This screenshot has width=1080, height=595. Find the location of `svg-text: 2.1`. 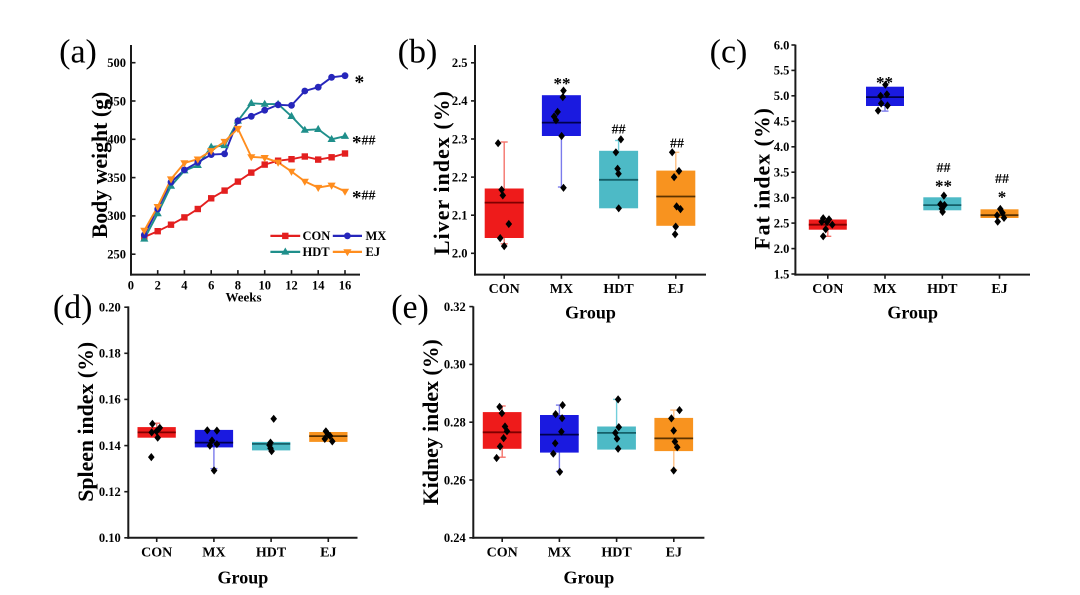

svg-text: 2.1 is located at coordinates (460, 216).